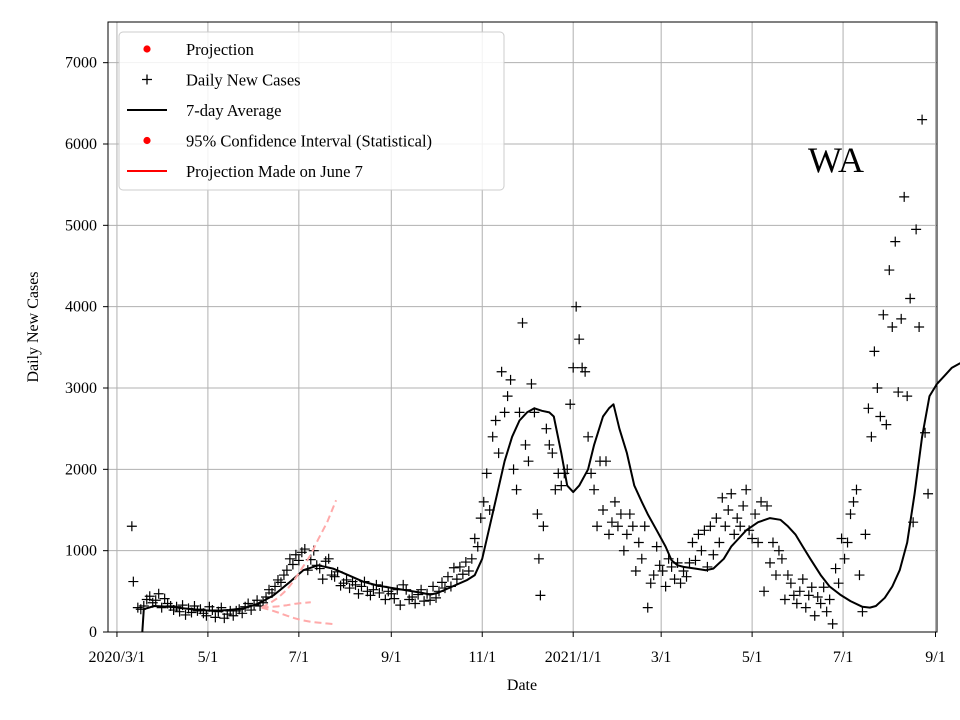  I want to click on legend-plus-marker, so click(147, 79).